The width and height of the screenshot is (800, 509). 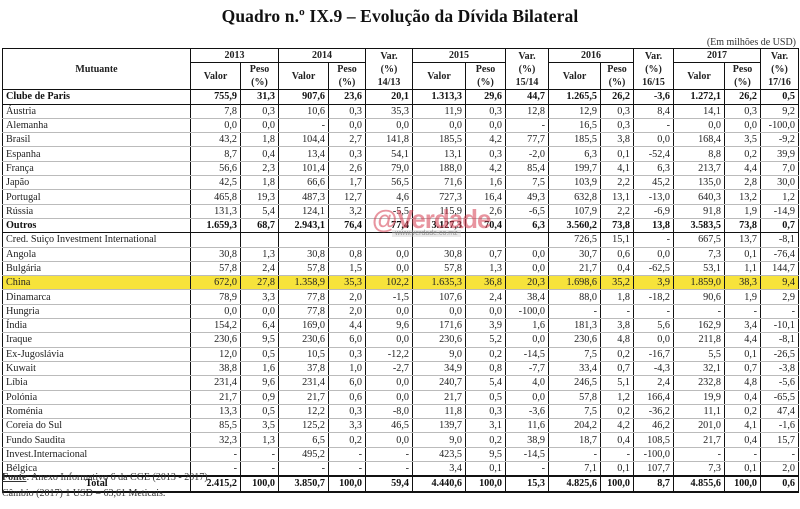 I want to click on header-var-14-13: Var. (%) 14/13, so click(x=389, y=69).